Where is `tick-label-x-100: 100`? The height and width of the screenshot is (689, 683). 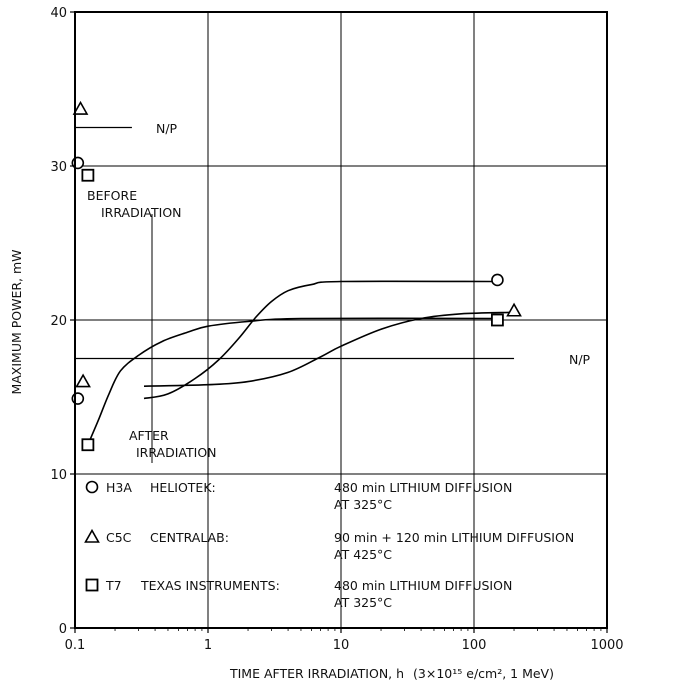 tick-label-x-100: 100 is located at coordinates (474, 645).